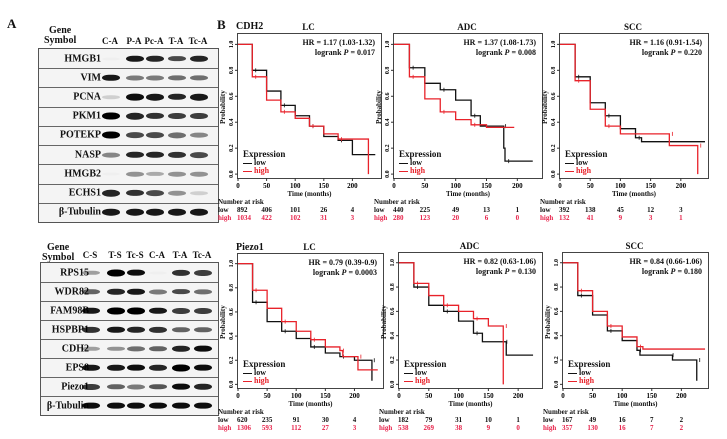 The height and width of the screenshot is (439, 727). What do you see at coordinates (665, 53) in the screenshot?
I see `logrank-p-value: logrank P = 0.220` at bounding box center [665, 53].